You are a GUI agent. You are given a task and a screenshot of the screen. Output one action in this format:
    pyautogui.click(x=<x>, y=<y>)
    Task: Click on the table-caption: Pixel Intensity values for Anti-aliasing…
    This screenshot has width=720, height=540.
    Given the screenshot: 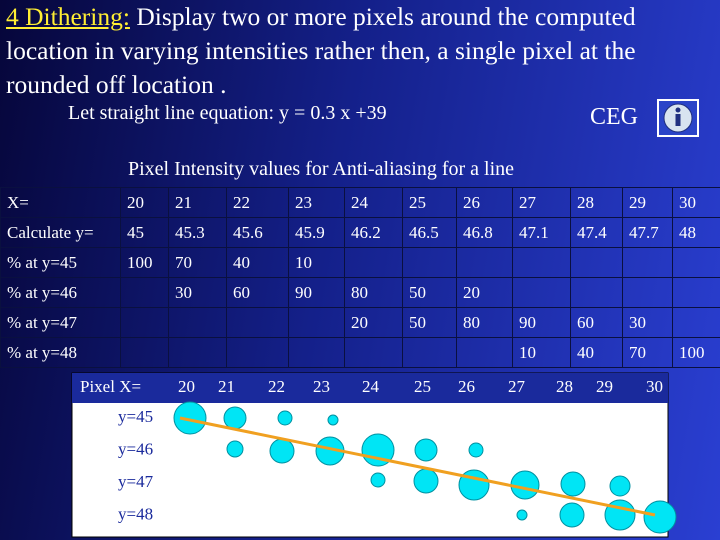 What is the action you would take?
    pyautogui.click(x=321, y=169)
    